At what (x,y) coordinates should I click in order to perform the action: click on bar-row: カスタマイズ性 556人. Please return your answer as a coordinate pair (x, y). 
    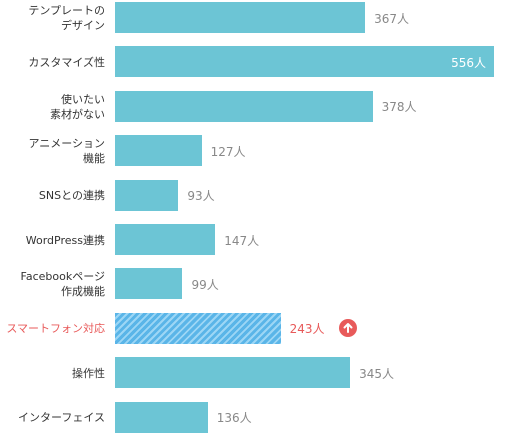
    Looking at the image, I should click on (257, 62).